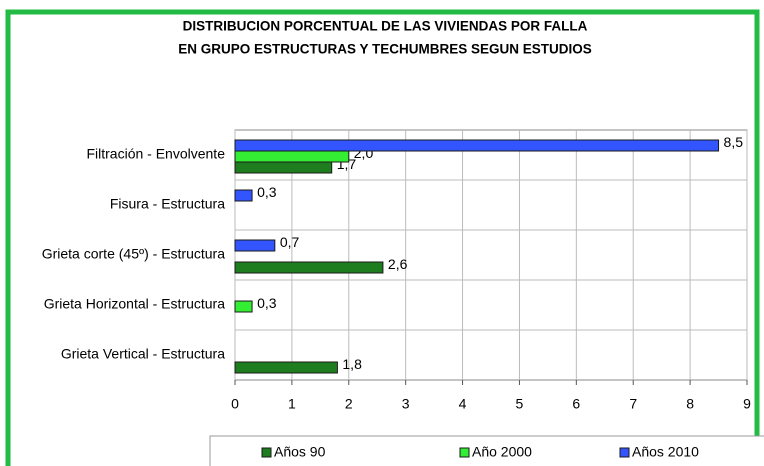  I want to click on y-tick-label: Filtración - Envolvente, so click(155, 154).